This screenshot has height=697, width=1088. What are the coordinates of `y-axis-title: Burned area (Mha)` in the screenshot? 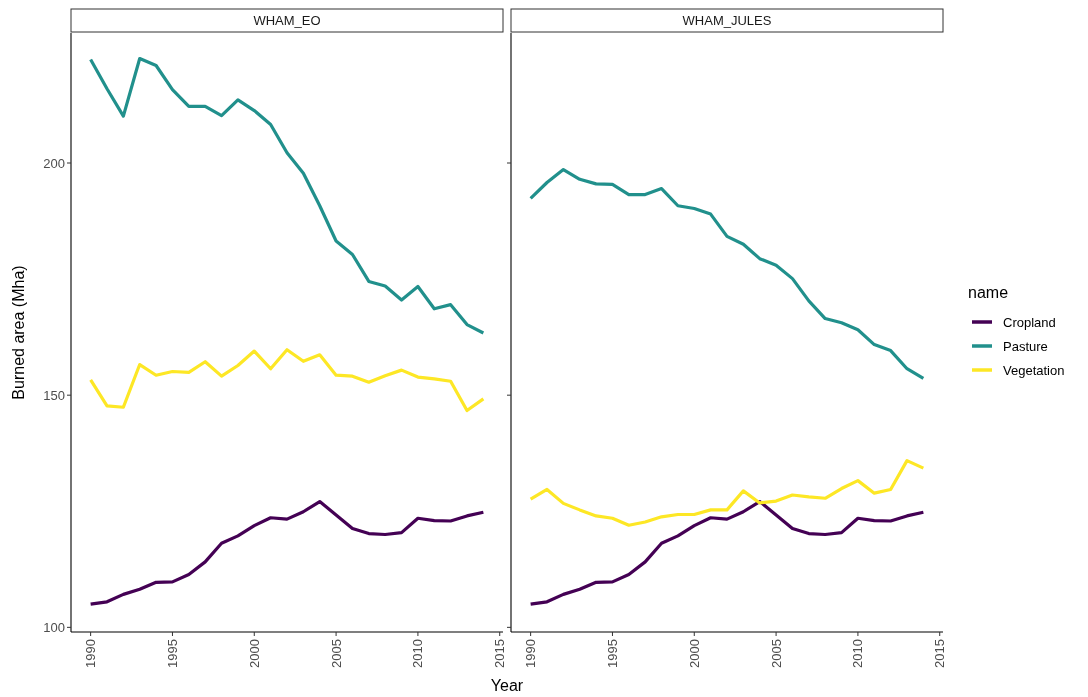 It's located at (18, 332).